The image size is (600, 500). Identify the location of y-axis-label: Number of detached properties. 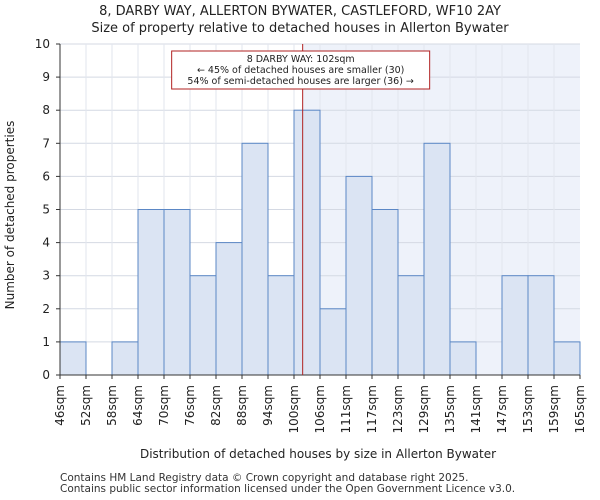
(10, 215).